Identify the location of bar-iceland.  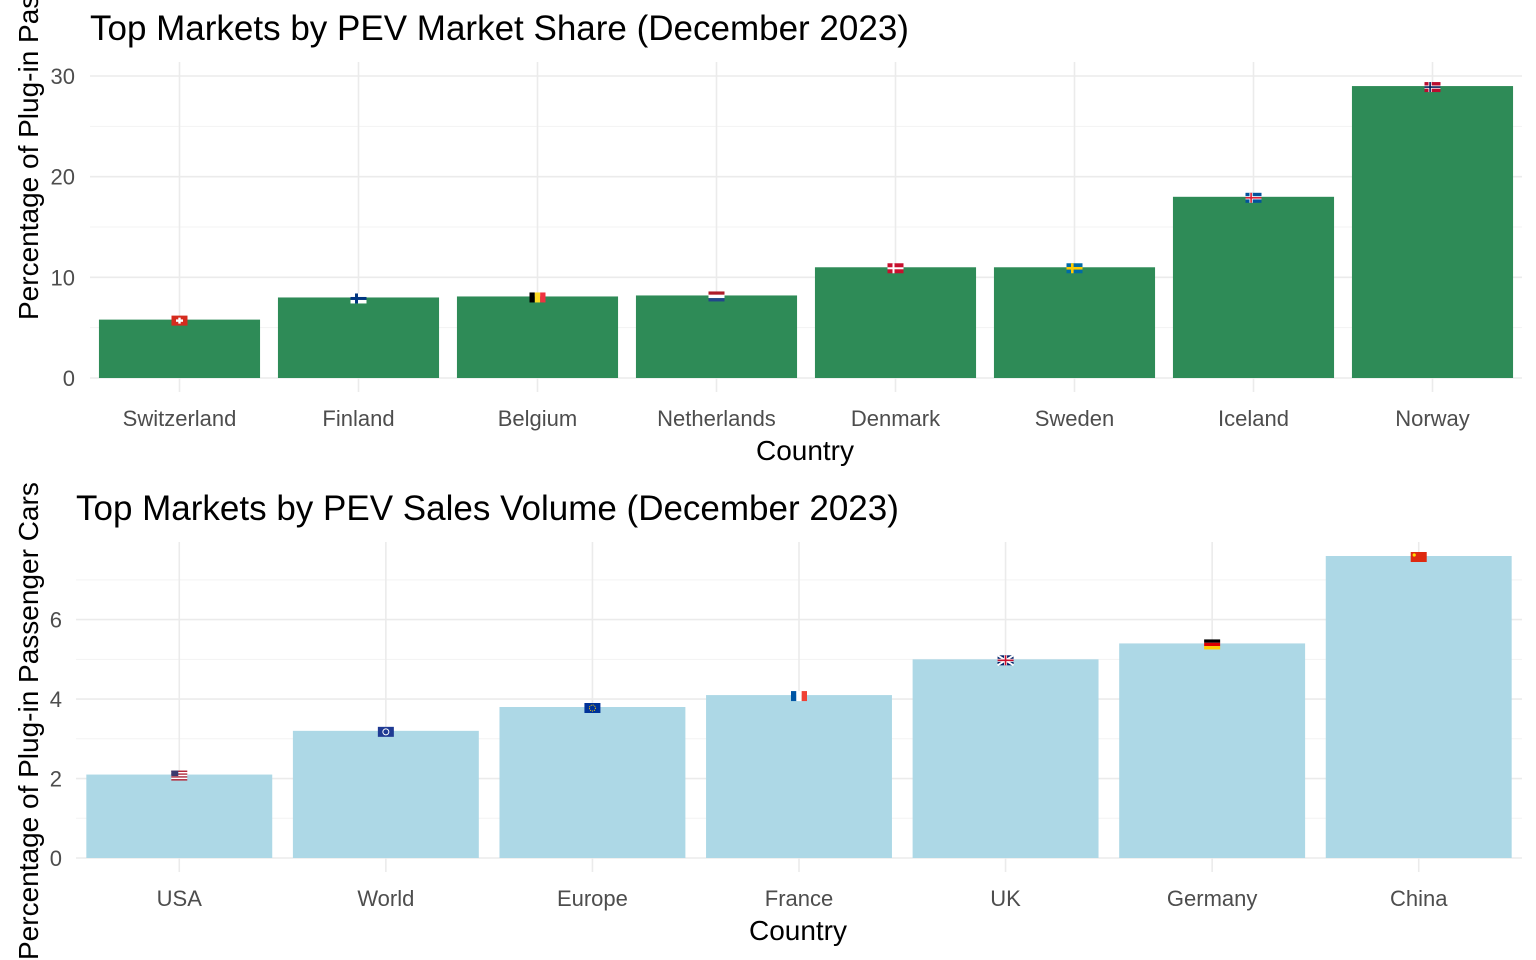
(1253, 287).